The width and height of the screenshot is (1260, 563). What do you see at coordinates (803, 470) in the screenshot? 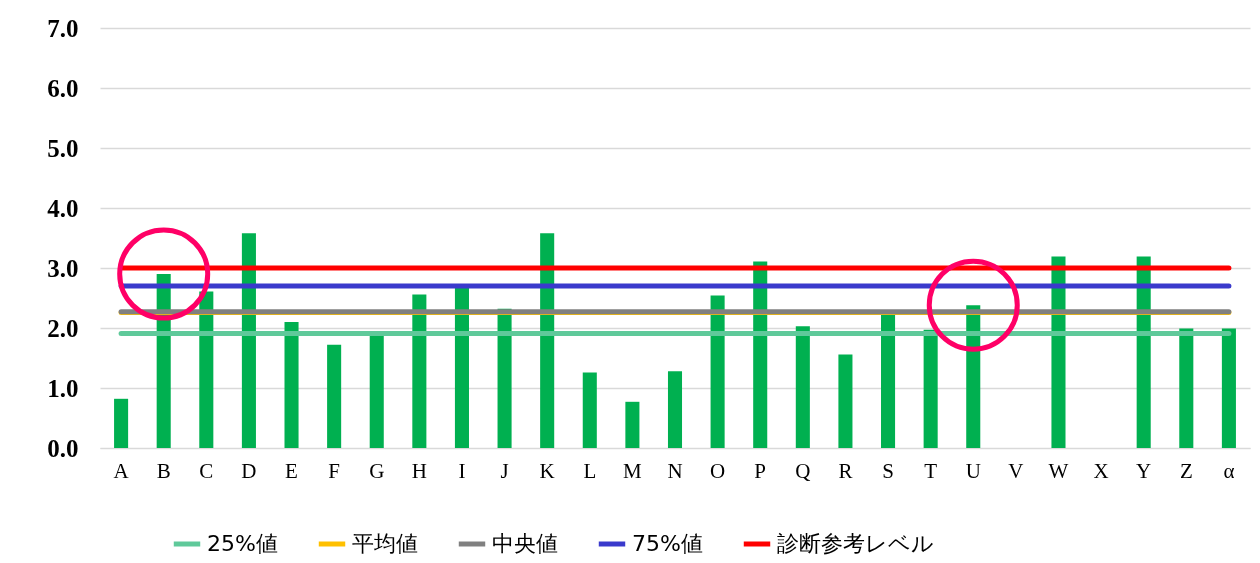
I see `x-tick-label: Q` at bounding box center [803, 470].